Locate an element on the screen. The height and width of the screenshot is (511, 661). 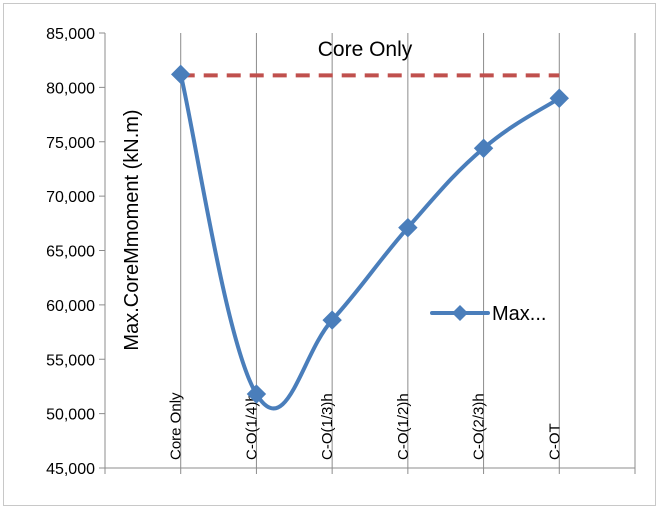
y-tick-label: 85,000 is located at coordinates (70, 34).